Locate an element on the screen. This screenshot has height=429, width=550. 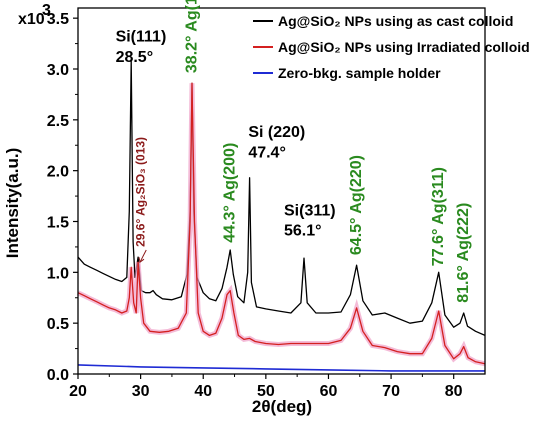
x-tick-label: 70 is located at coordinates (391, 391).